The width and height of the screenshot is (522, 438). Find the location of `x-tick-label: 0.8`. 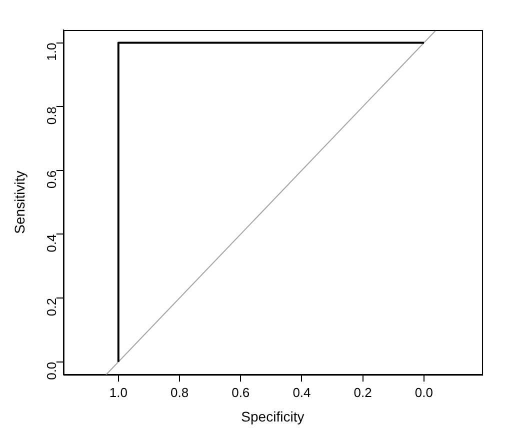

x-tick-label: 0.8 is located at coordinates (179, 392).